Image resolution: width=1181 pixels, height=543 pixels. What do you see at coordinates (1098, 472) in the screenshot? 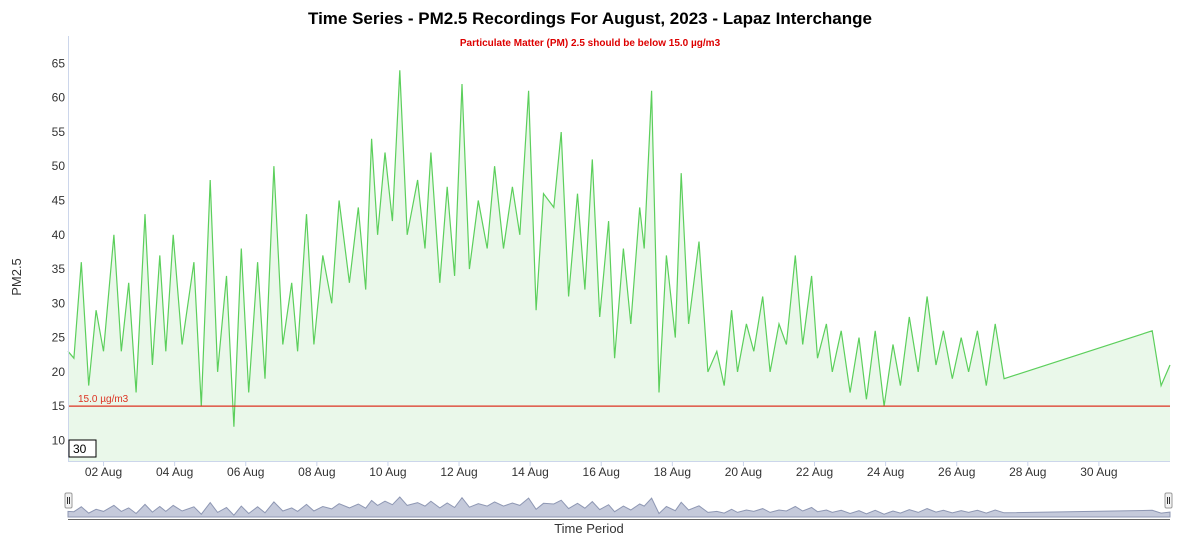
I see `x-tick-label: 30 Aug` at bounding box center [1098, 472].